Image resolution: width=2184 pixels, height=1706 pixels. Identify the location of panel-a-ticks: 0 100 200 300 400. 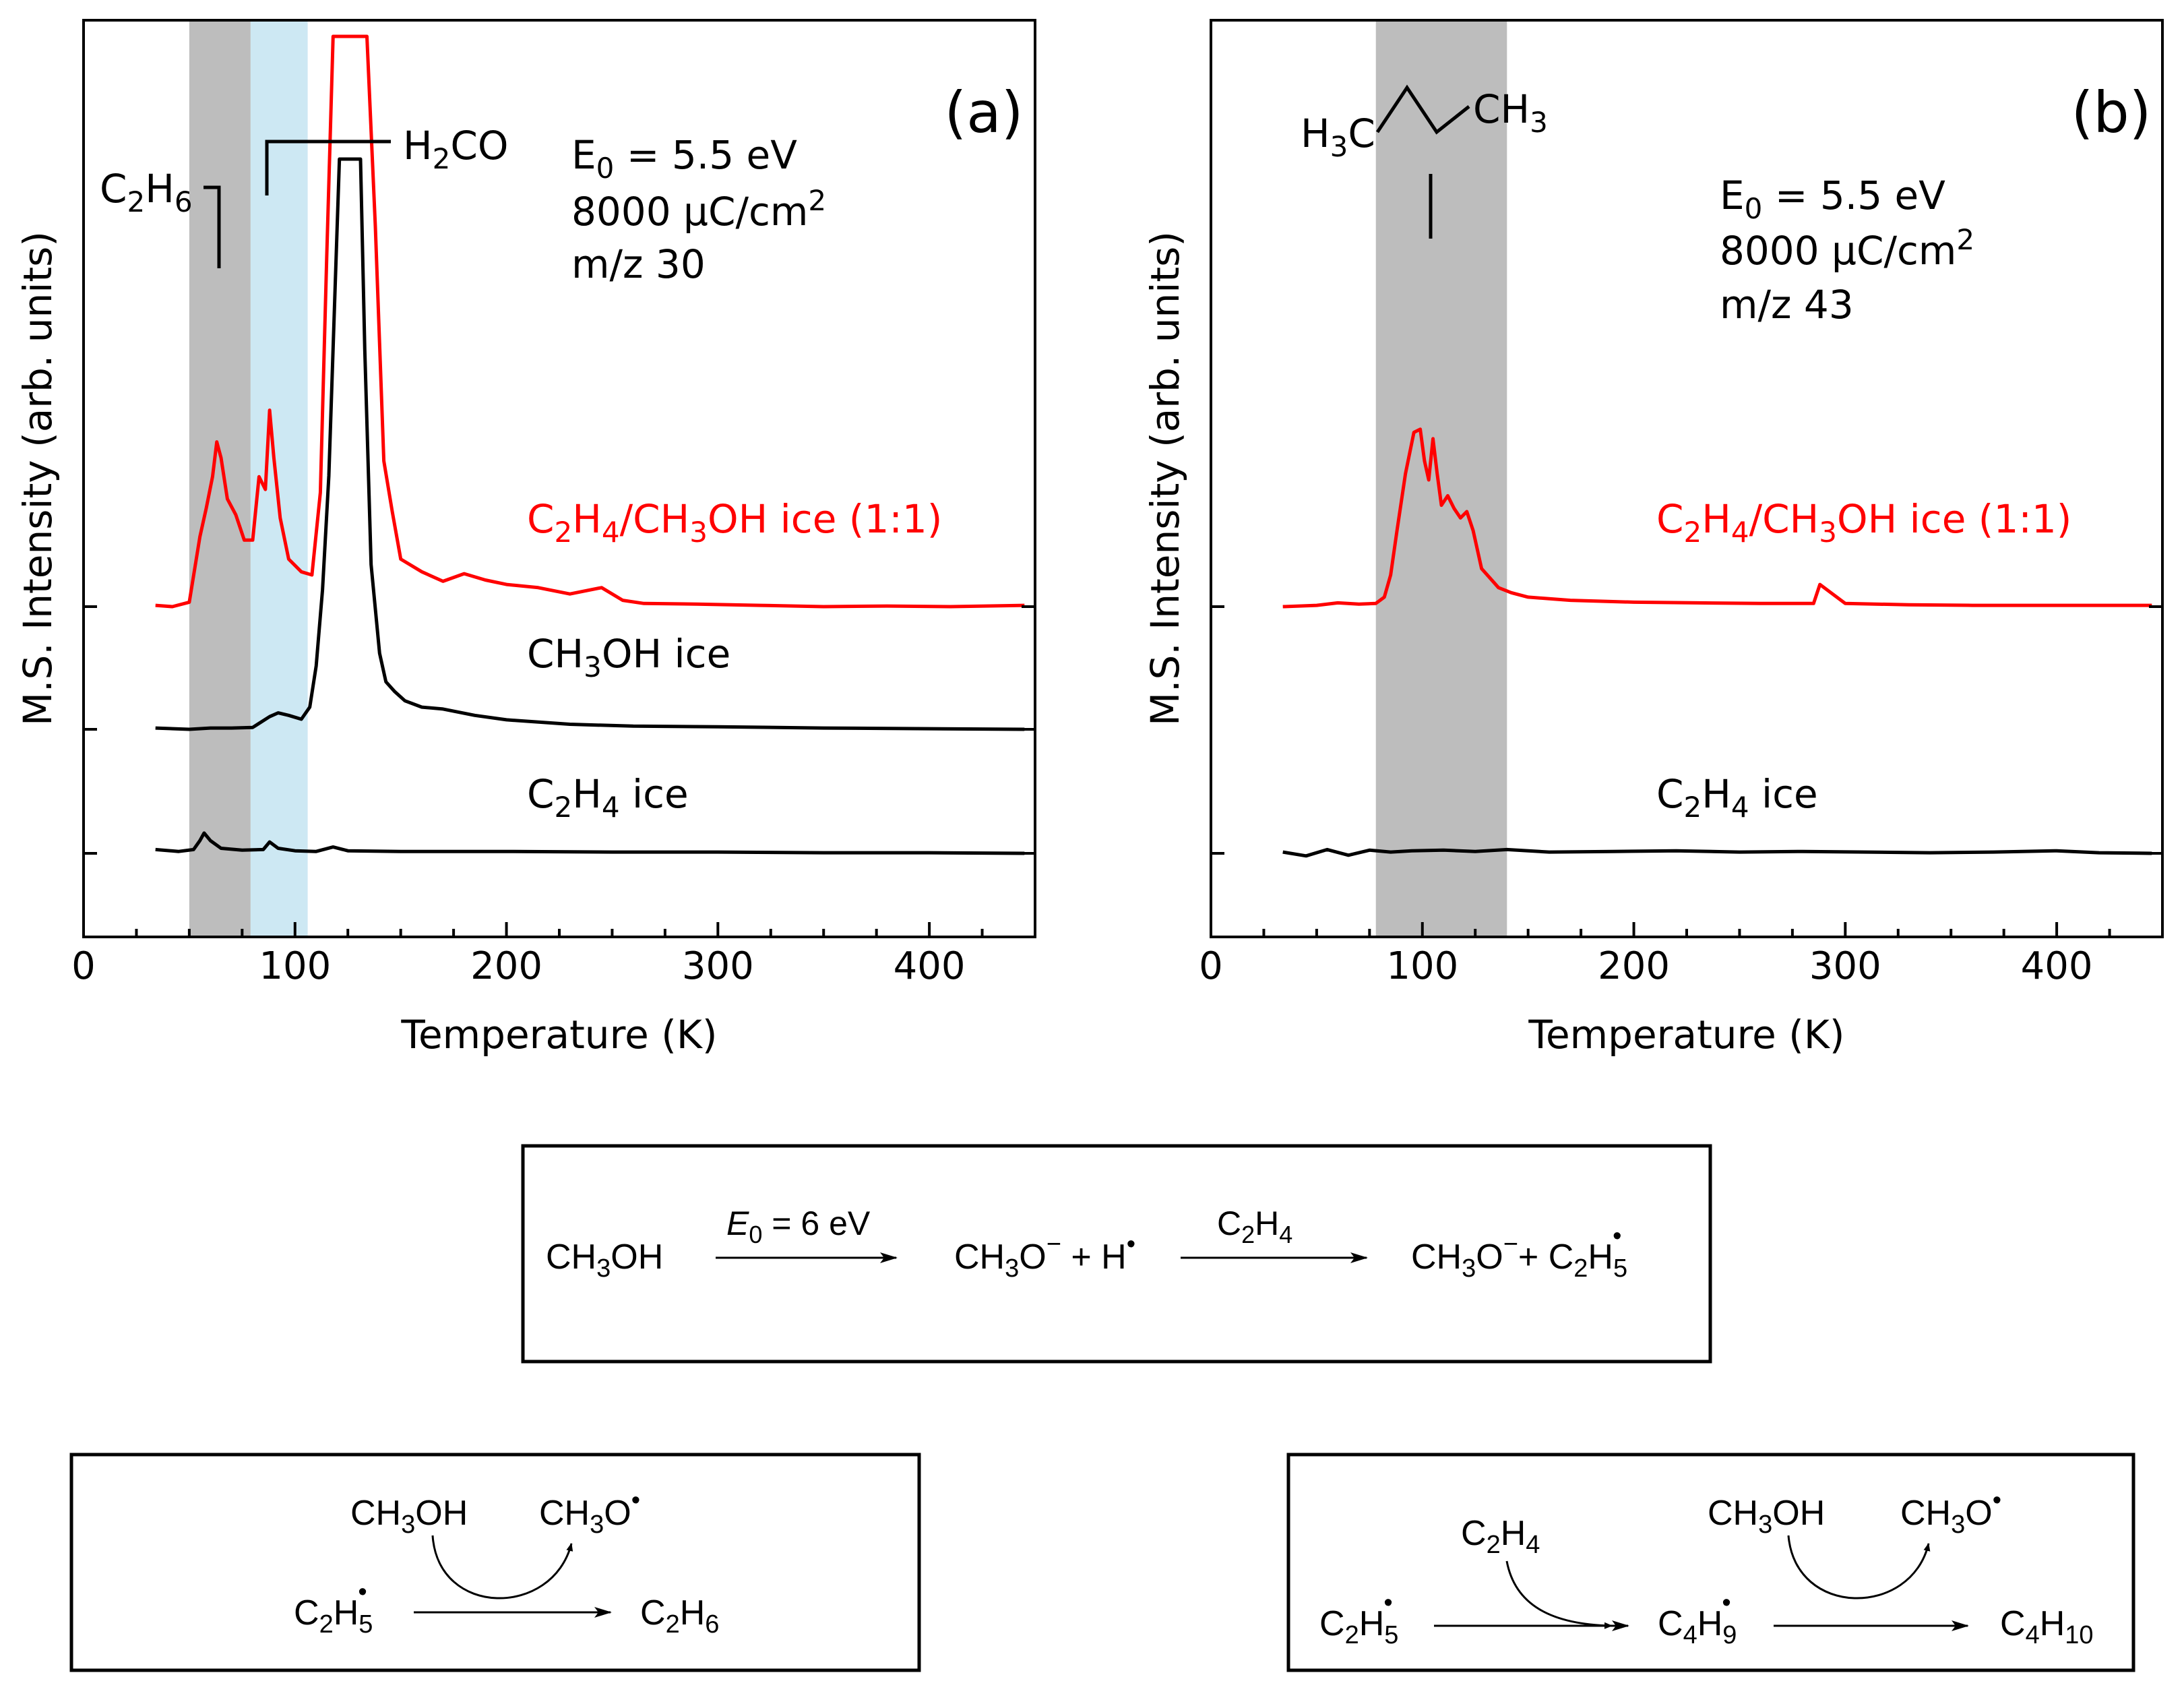
(553, 796).